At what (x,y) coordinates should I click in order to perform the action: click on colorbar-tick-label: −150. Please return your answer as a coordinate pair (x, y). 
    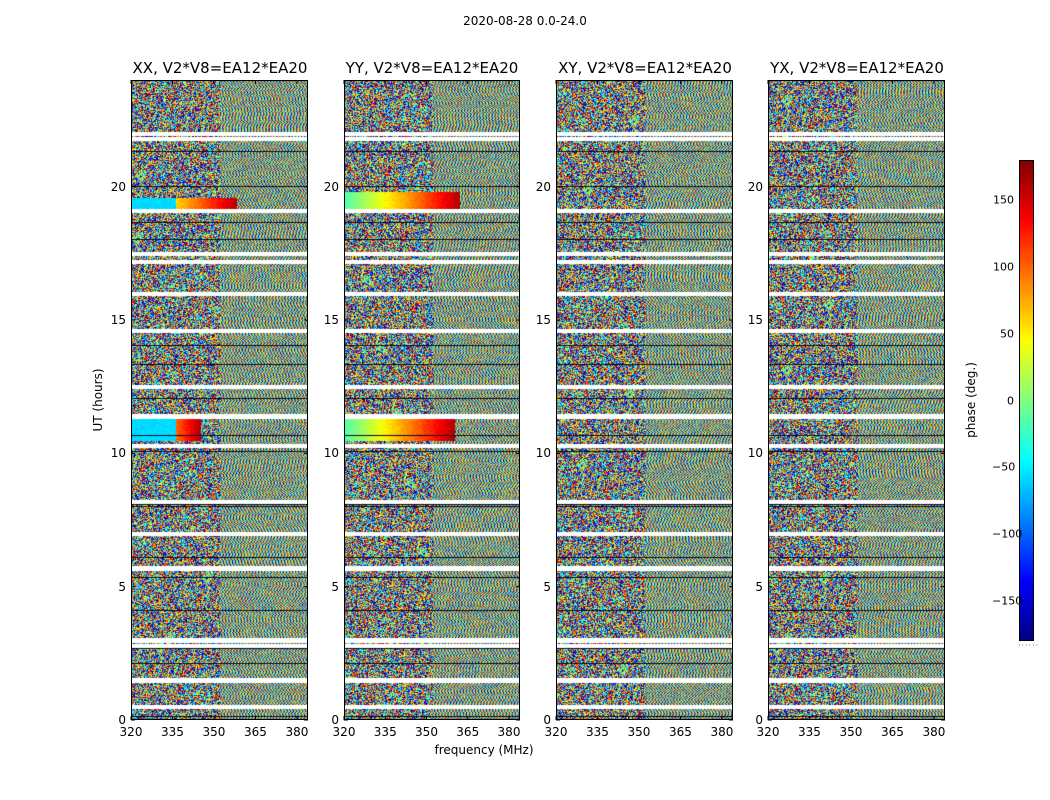
    Looking at the image, I should click on (1007, 601).